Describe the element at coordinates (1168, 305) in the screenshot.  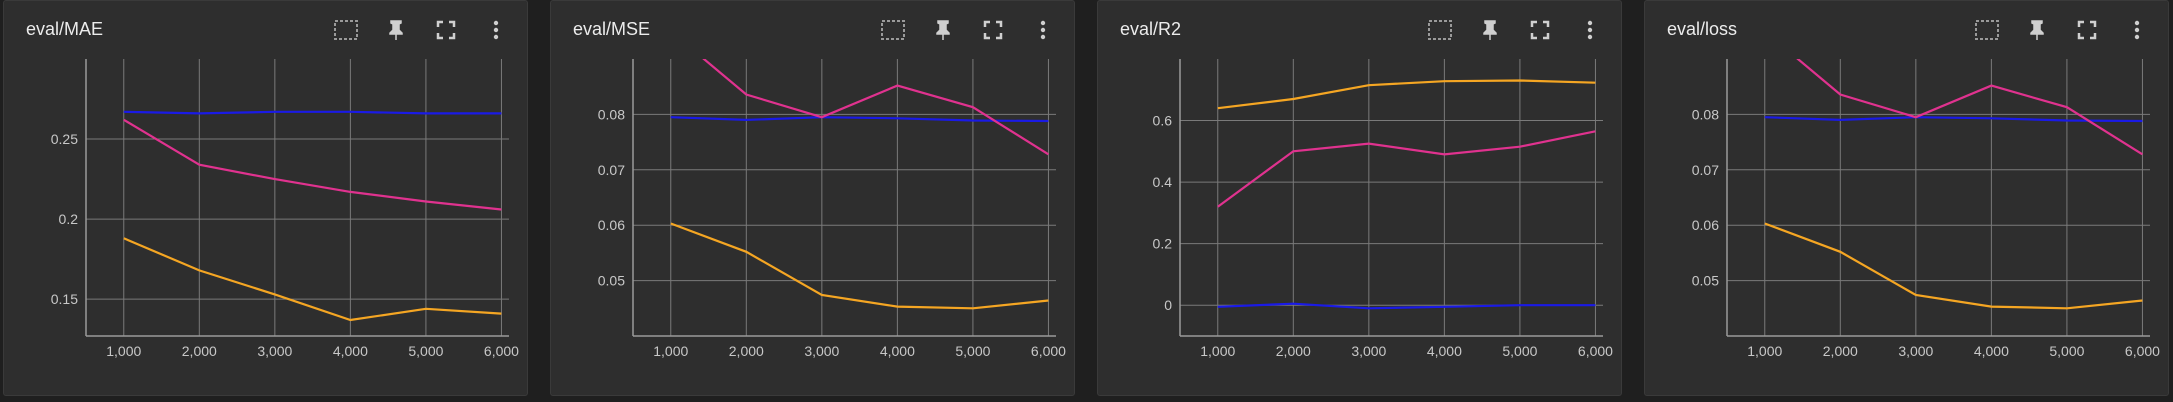
I see `y-tick-label: 0` at that location.